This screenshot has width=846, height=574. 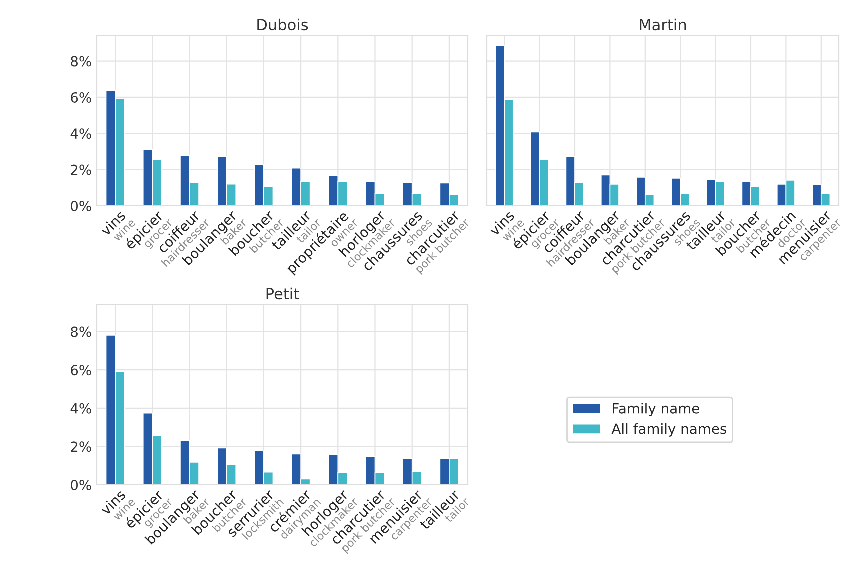 I want to click on chart-title: Martin, so click(x=663, y=24).